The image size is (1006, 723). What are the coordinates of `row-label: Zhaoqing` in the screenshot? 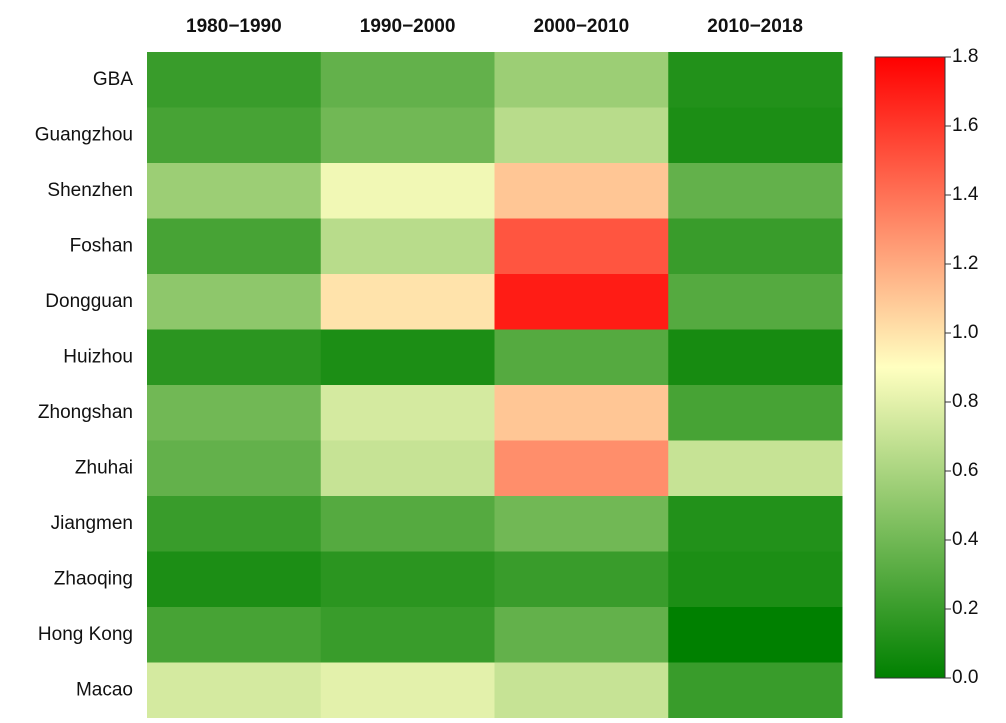 It's located at (93, 578).